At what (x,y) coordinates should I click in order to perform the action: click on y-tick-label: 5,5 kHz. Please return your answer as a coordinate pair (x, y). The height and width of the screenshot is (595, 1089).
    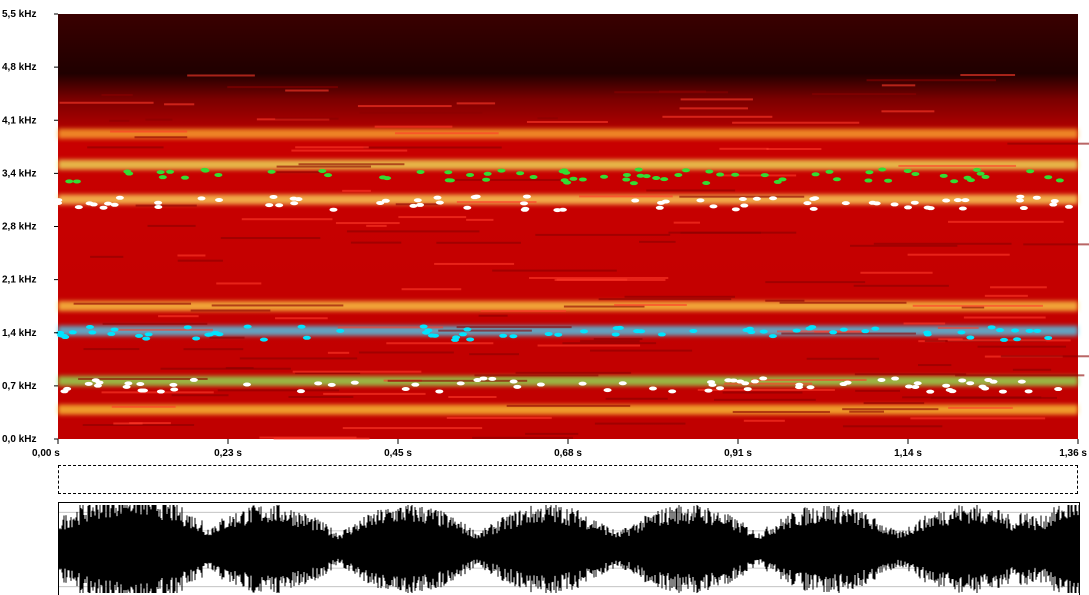
    Looking at the image, I should click on (19, 14).